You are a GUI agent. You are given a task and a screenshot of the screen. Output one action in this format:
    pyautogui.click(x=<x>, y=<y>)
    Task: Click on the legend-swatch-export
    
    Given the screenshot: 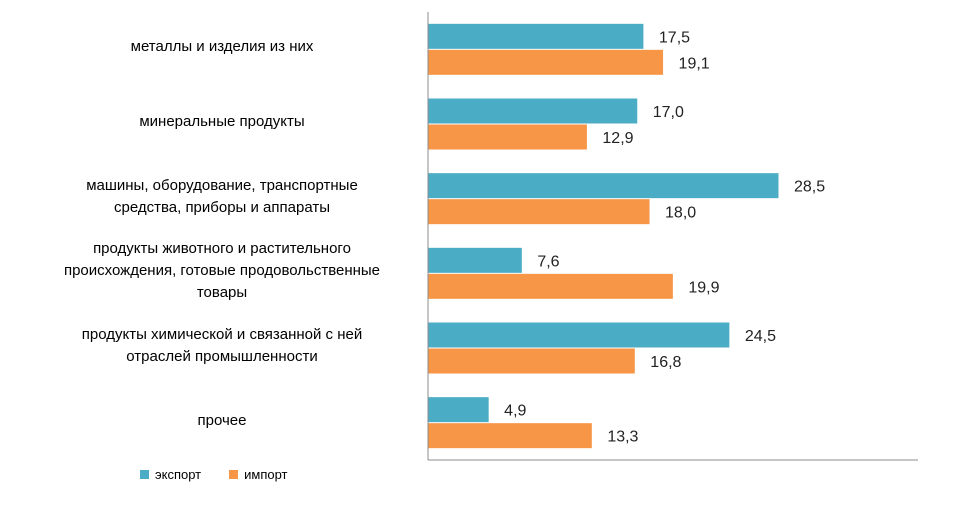 What is the action you would take?
    pyautogui.click(x=144, y=474)
    